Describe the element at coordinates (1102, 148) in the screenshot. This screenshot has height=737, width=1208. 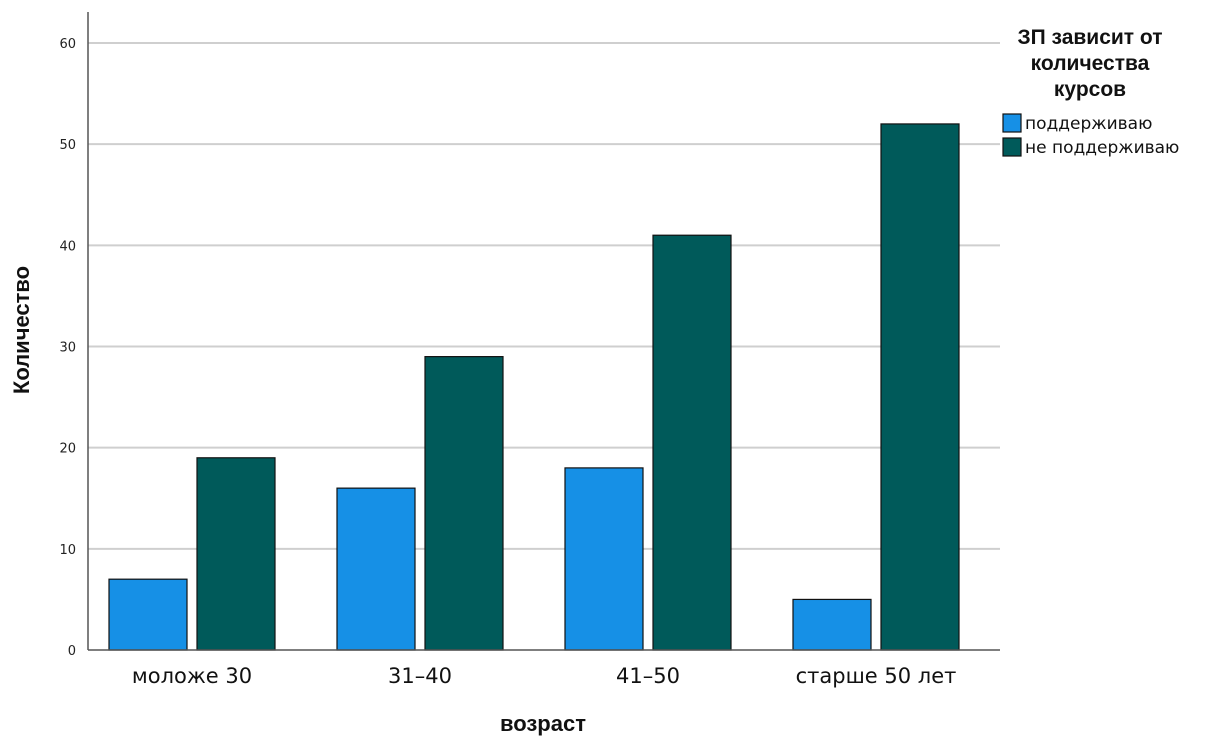
I see `legend-label: не поддерживаю` at that location.